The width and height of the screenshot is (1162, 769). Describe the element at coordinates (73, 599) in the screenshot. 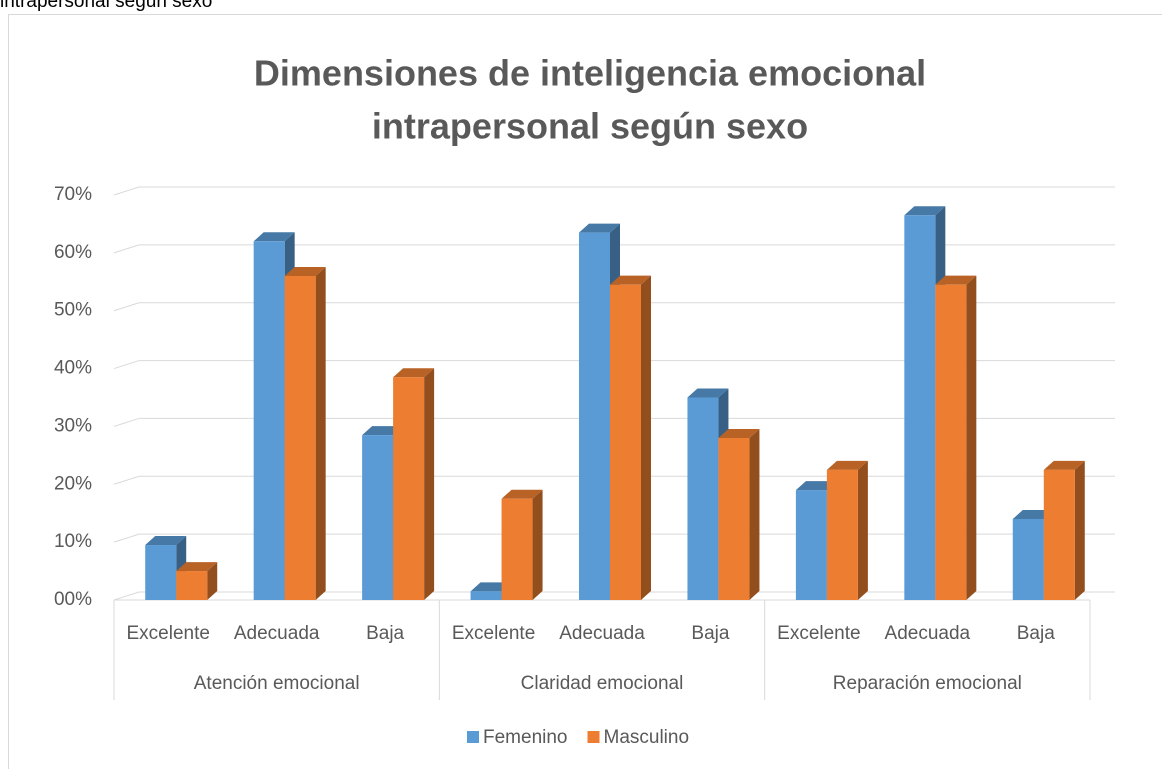

I see `y-tick-label: 00%` at that location.